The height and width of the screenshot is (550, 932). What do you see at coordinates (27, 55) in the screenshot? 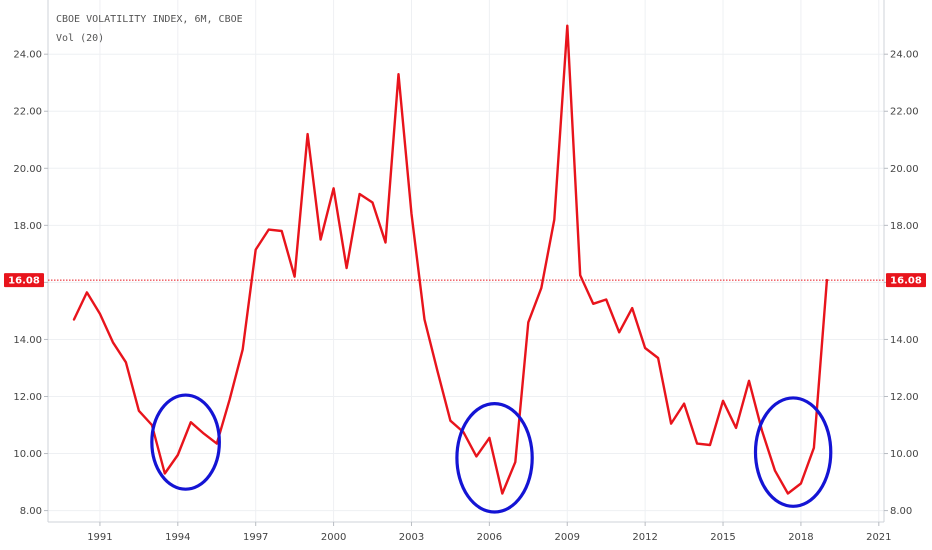
I see `y-tick-label-left: 24.00` at bounding box center [27, 55].